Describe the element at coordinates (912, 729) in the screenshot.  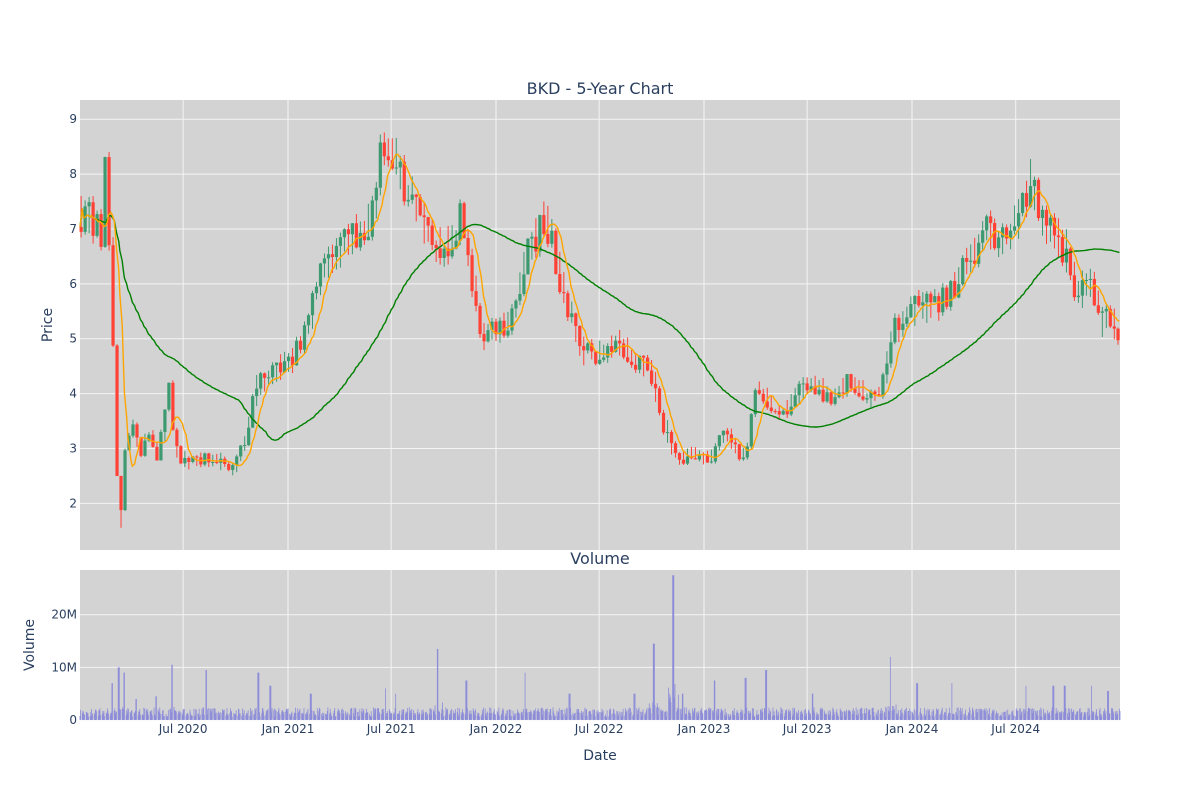
I see `x-tick-label: Jan 2024` at that location.